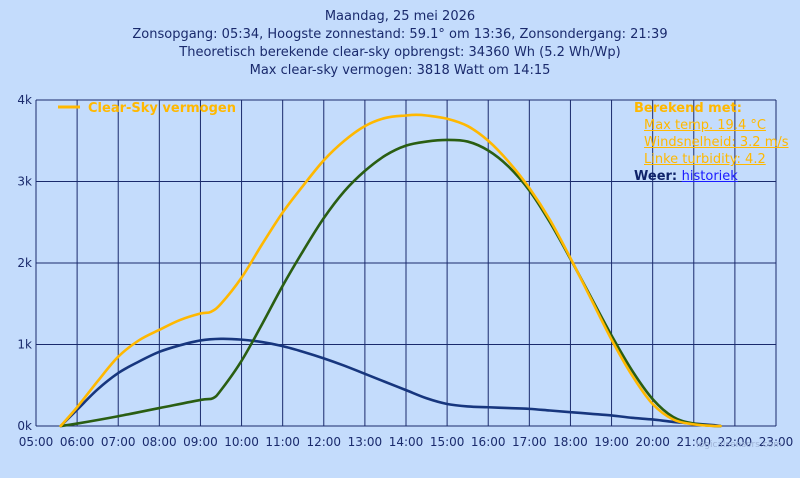  Describe the element at coordinates (529, 442) in the screenshot. I see `x-tick-label: 17:00` at that location.